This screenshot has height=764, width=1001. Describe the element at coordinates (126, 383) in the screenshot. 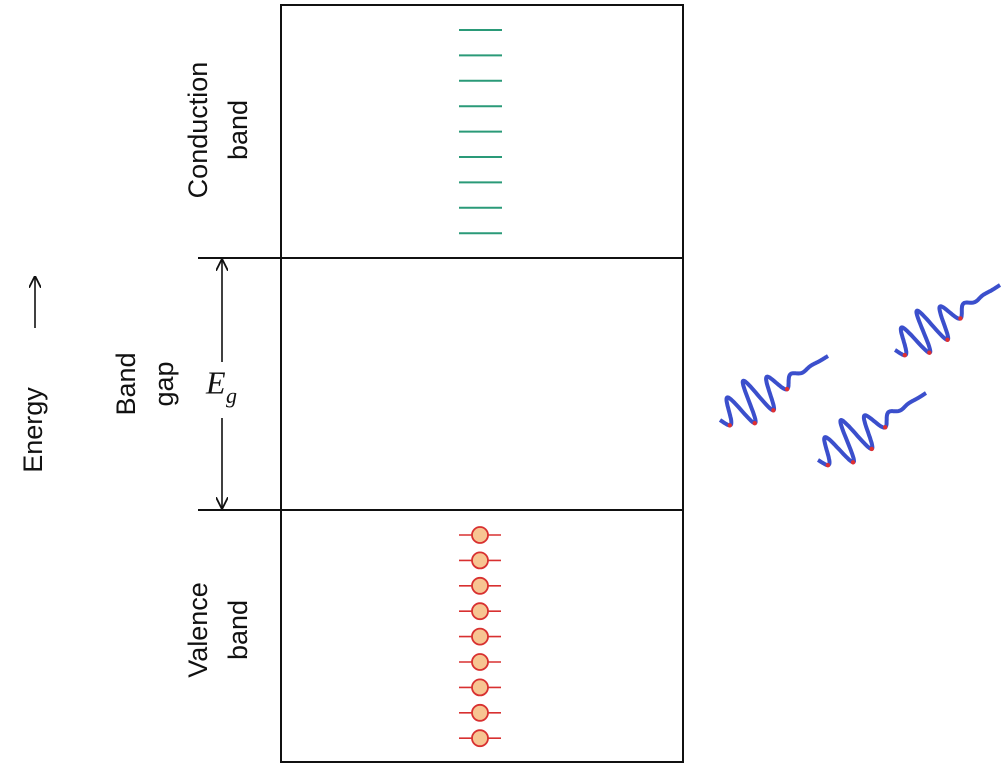

I see `band-gap-label: Band` at that location.